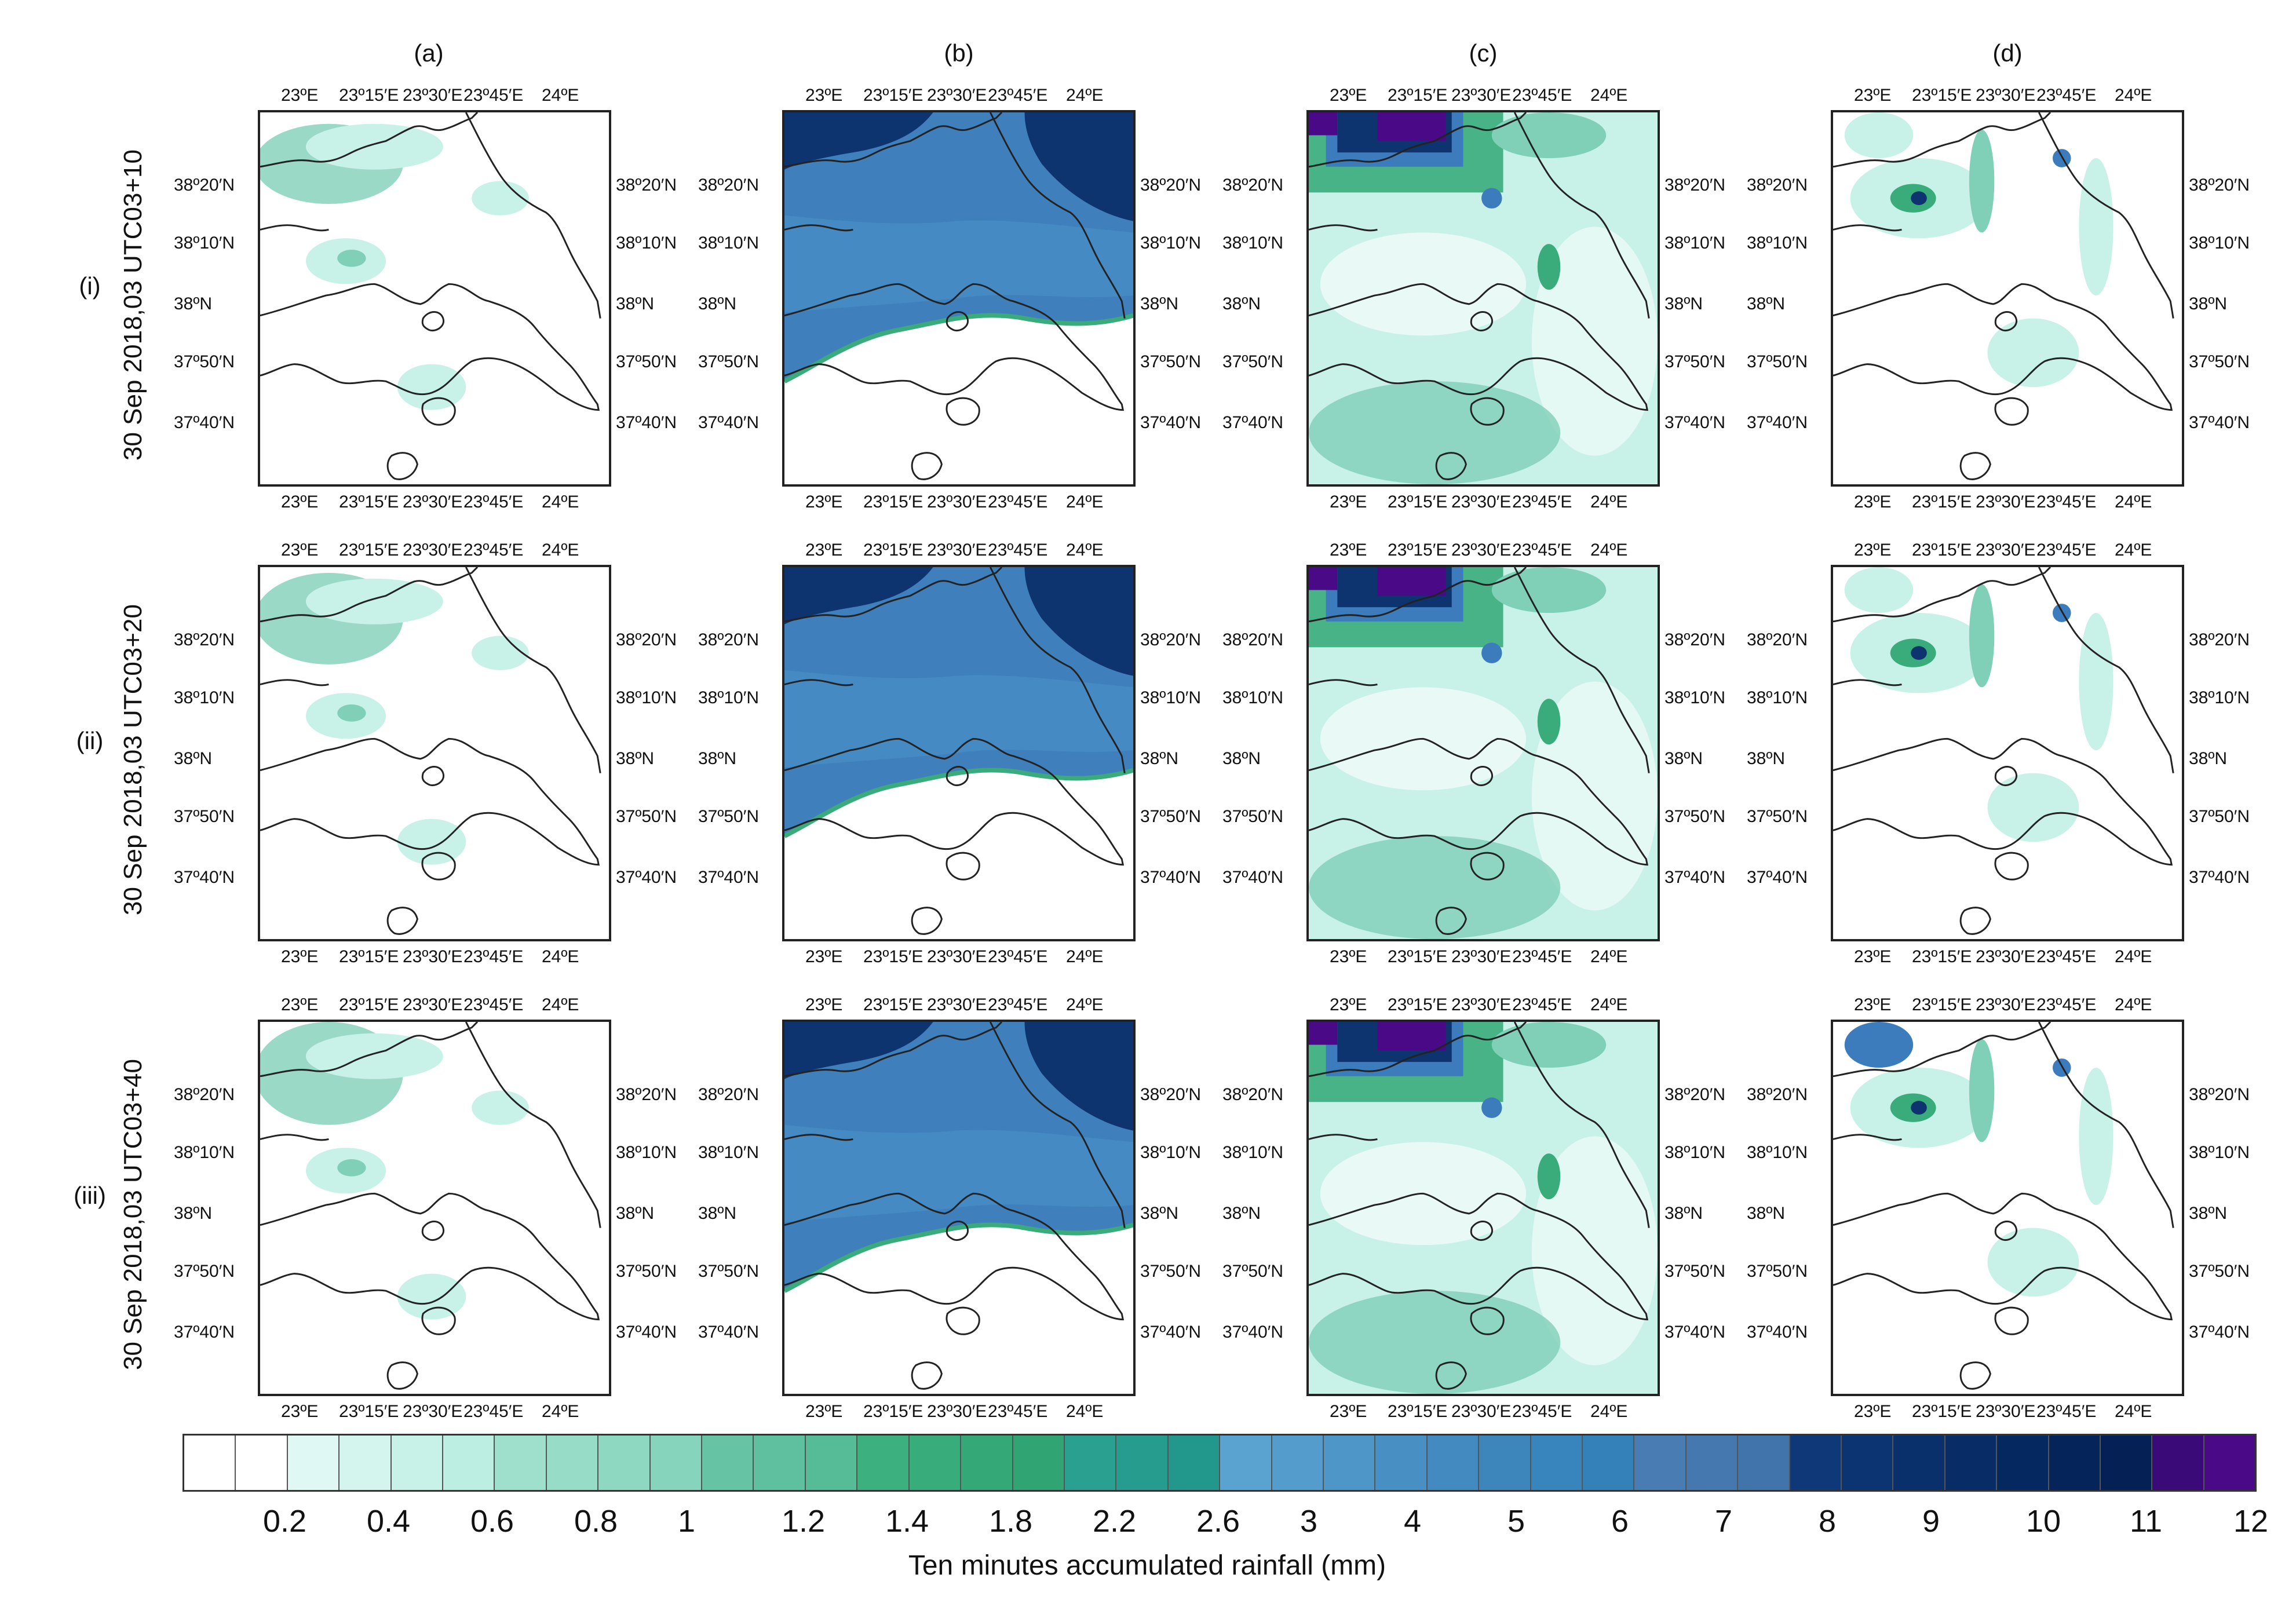  What do you see at coordinates (434, 299) in the screenshot?
I see `map-panel-a-i` at bounding box center [434, 299].